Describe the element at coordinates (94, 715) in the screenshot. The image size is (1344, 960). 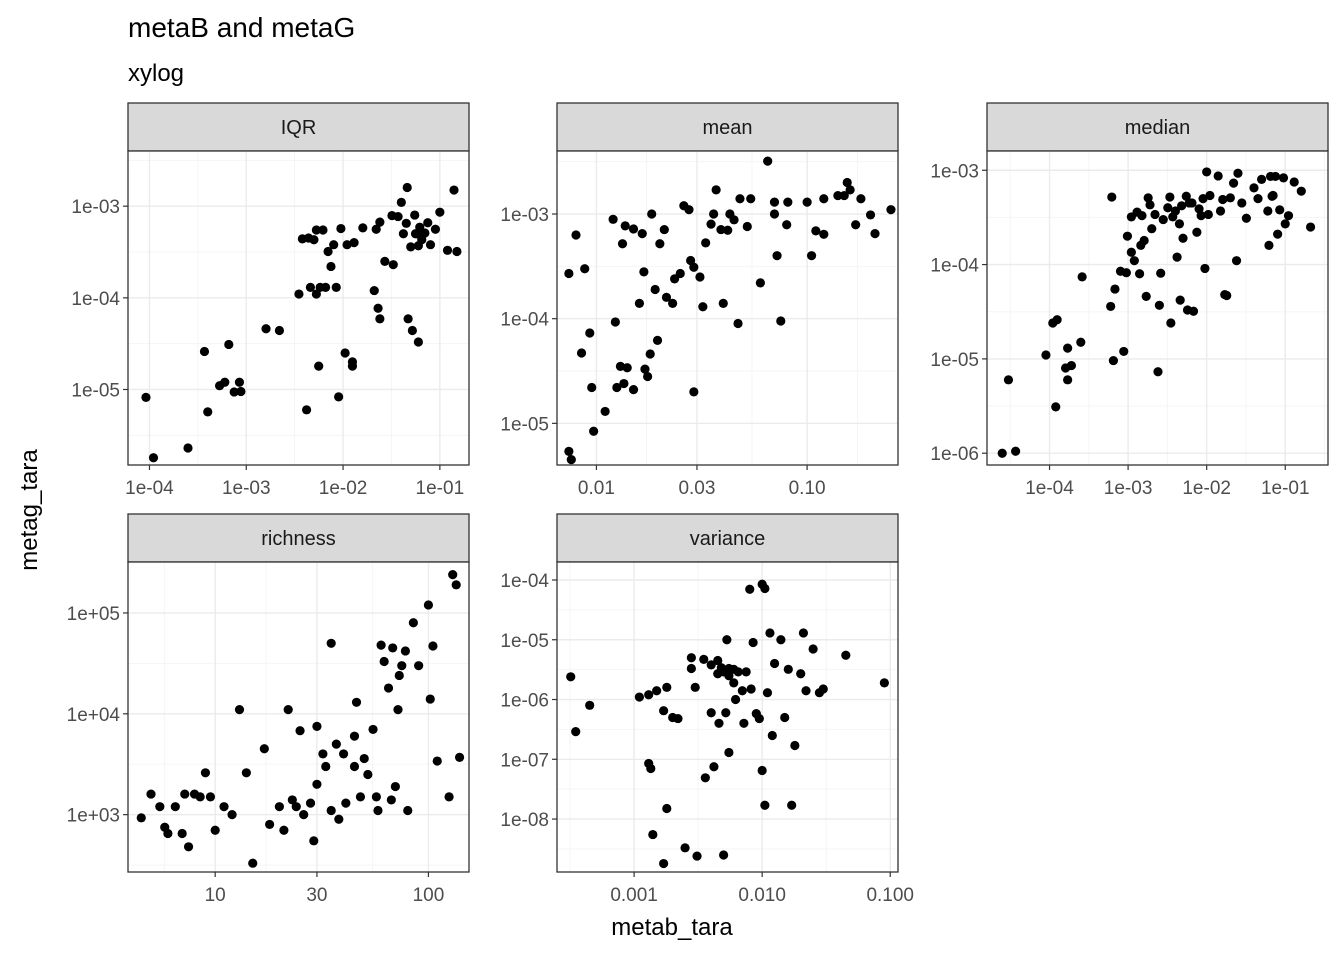
I see `y-tick-label: 1e+04` at that location.